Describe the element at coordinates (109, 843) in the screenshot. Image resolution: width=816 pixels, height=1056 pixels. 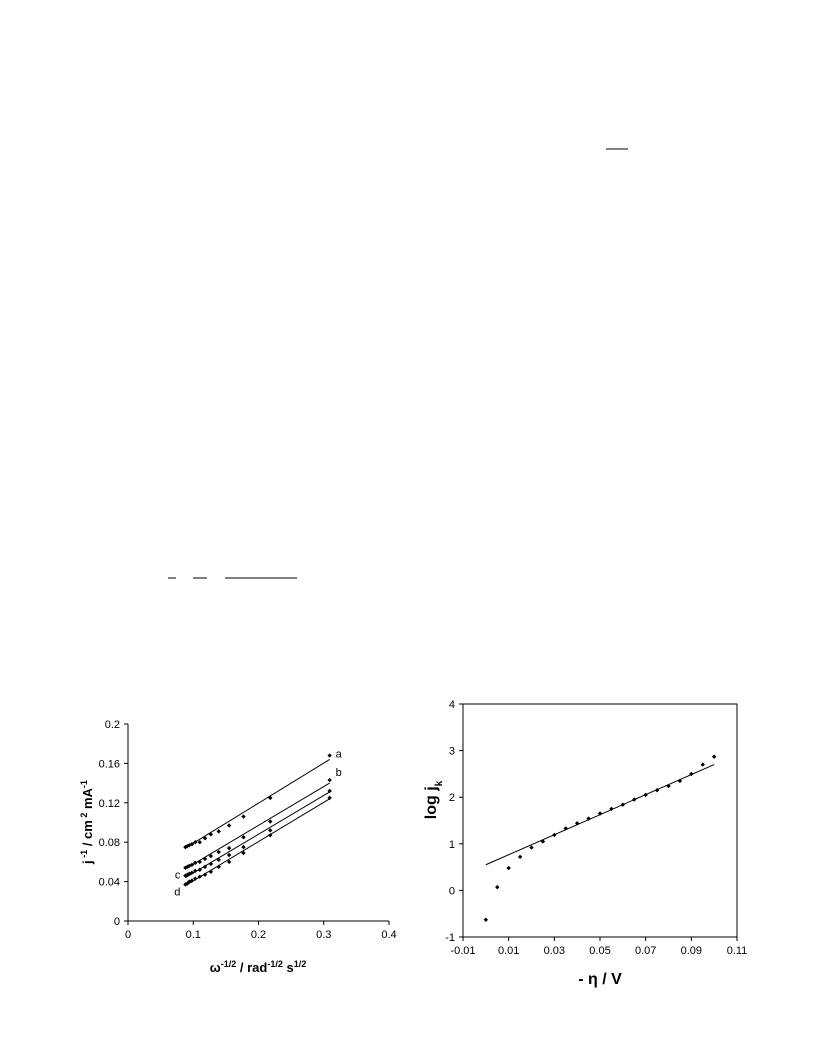
I see `y-tick-label: 0.08` at that location.